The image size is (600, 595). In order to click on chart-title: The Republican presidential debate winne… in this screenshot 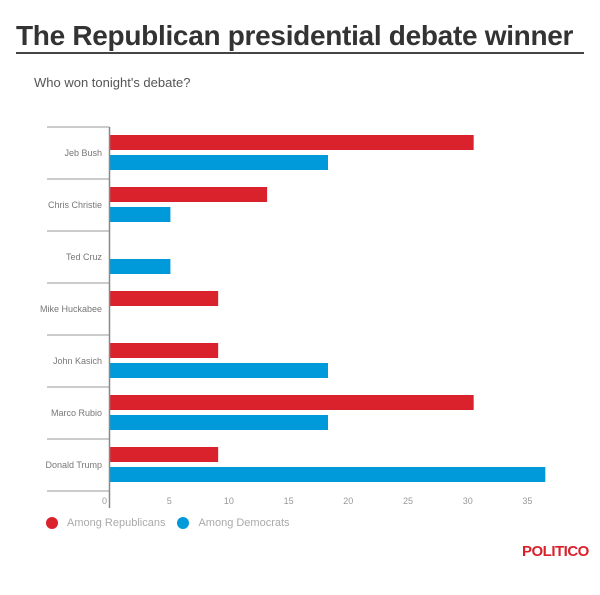, I will do `click(295, 35)`.